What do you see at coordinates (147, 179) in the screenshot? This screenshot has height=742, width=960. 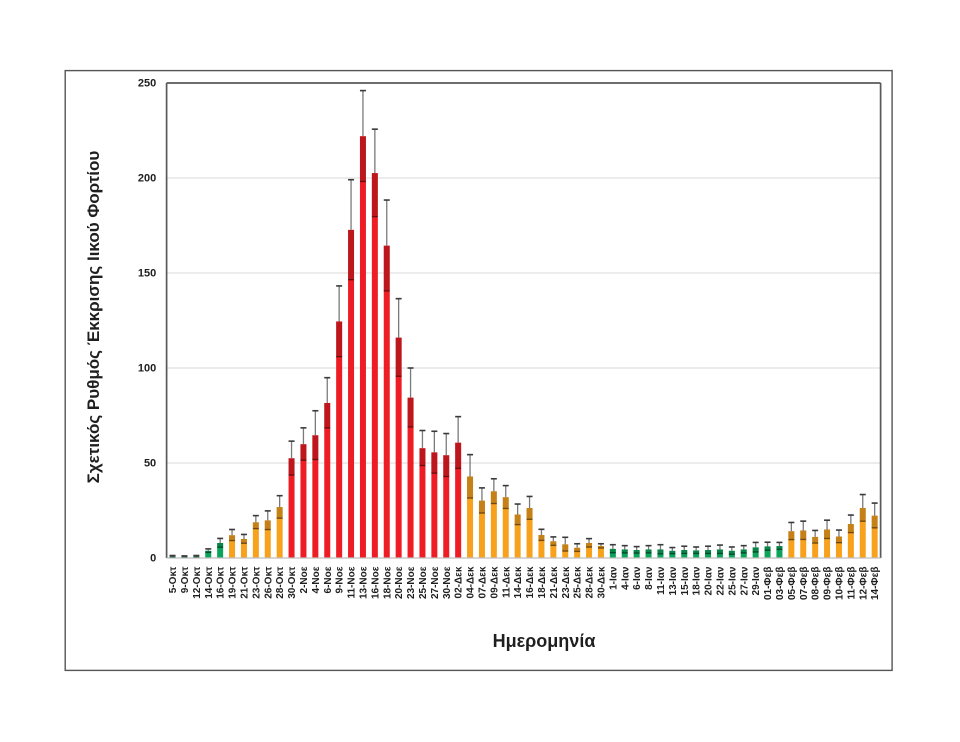 I see `svg-text: 200` at bounding box center [147, 179].